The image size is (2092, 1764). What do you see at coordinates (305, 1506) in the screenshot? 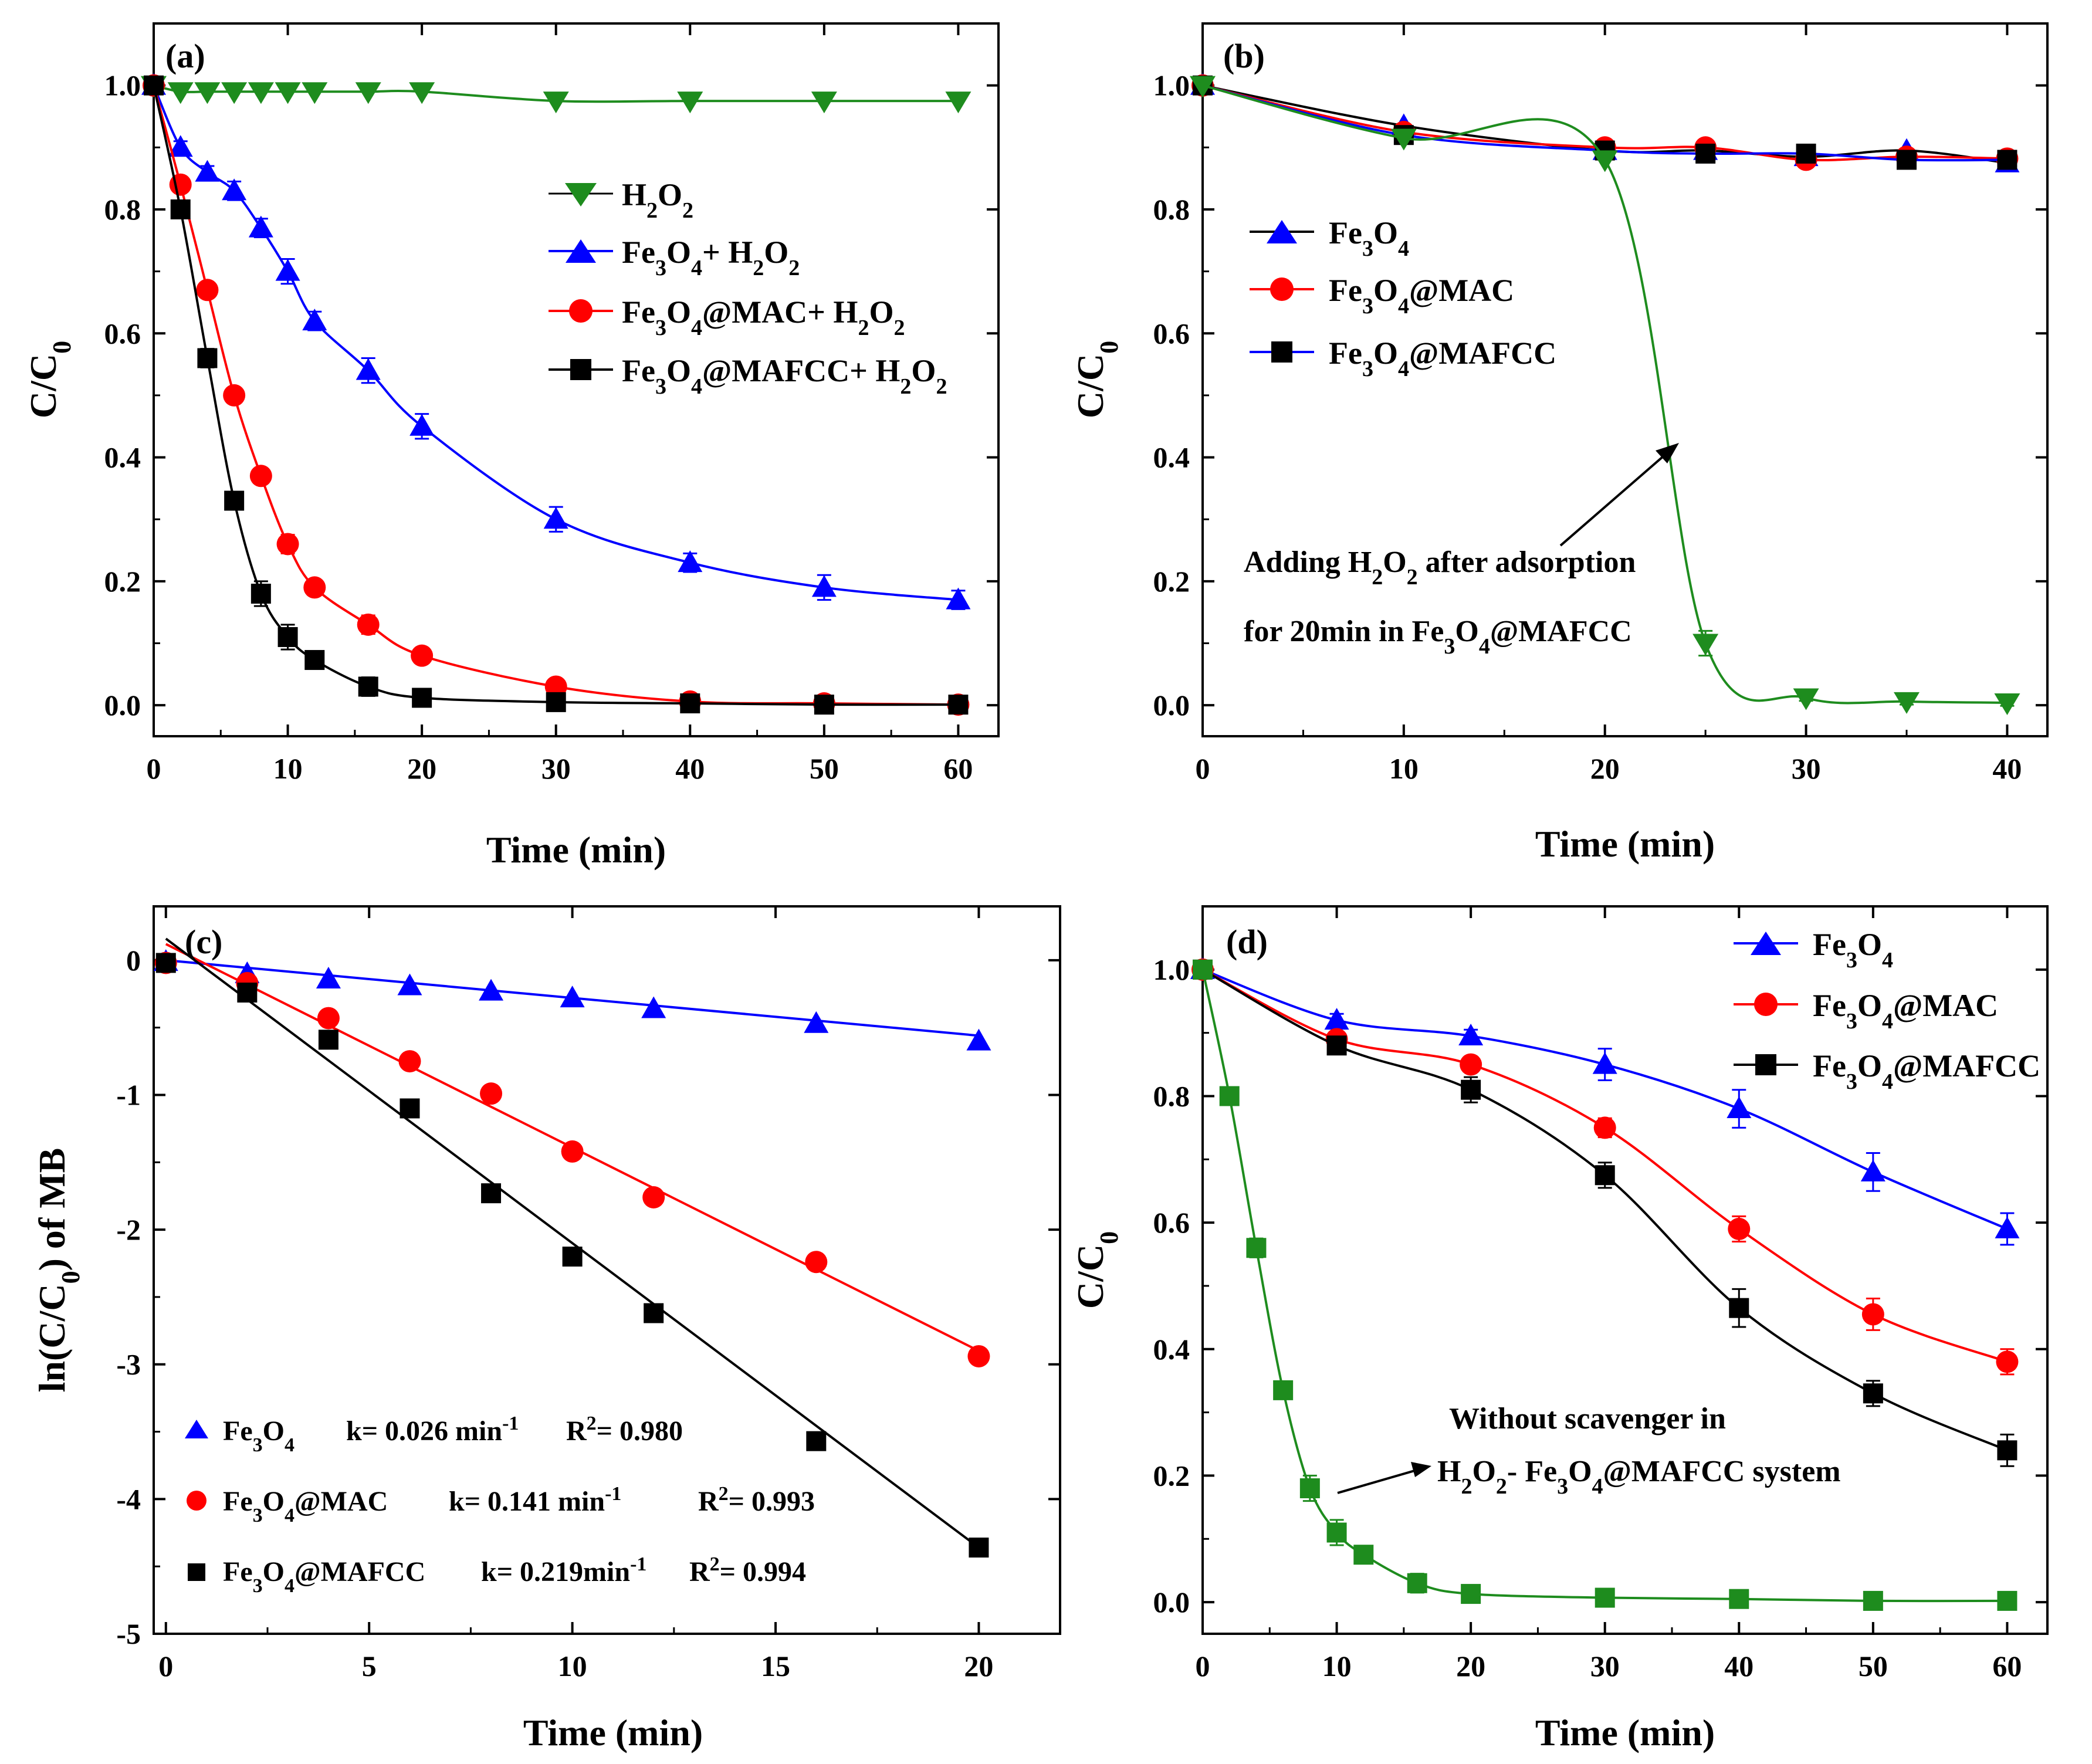
I see `svg-text: Fe3O4@MAC` at bounding box center [305, 1506].